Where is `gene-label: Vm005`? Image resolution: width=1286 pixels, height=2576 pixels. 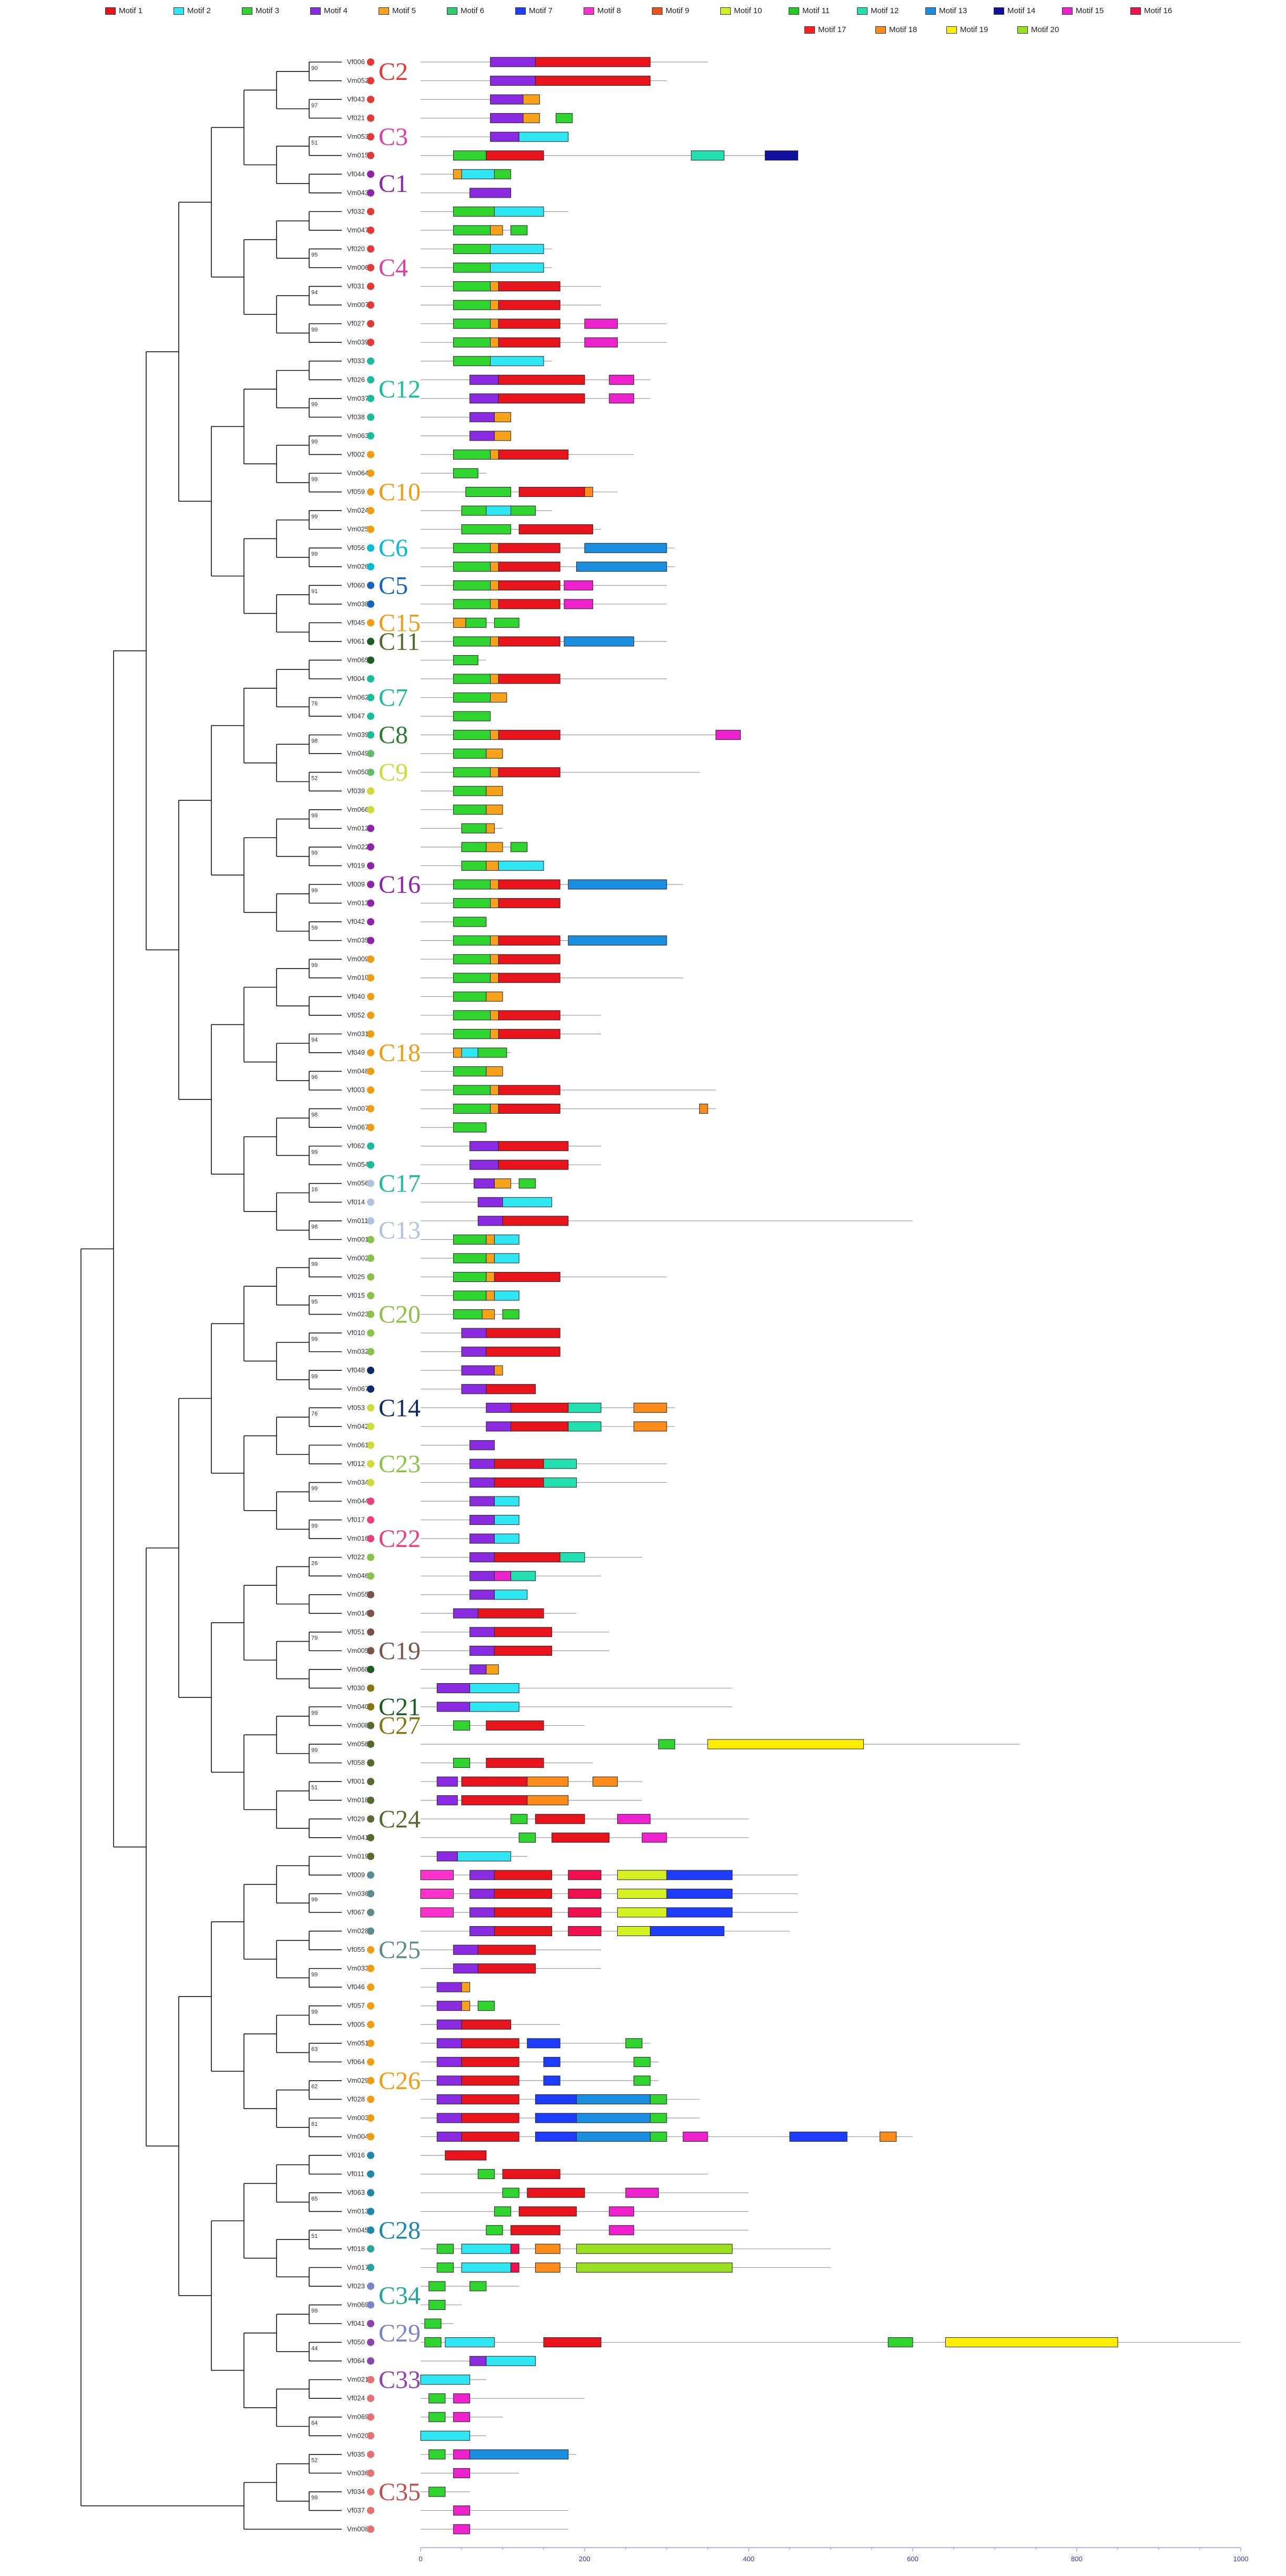 gene-label: Vm005 is located at coordinates (358, 1650).